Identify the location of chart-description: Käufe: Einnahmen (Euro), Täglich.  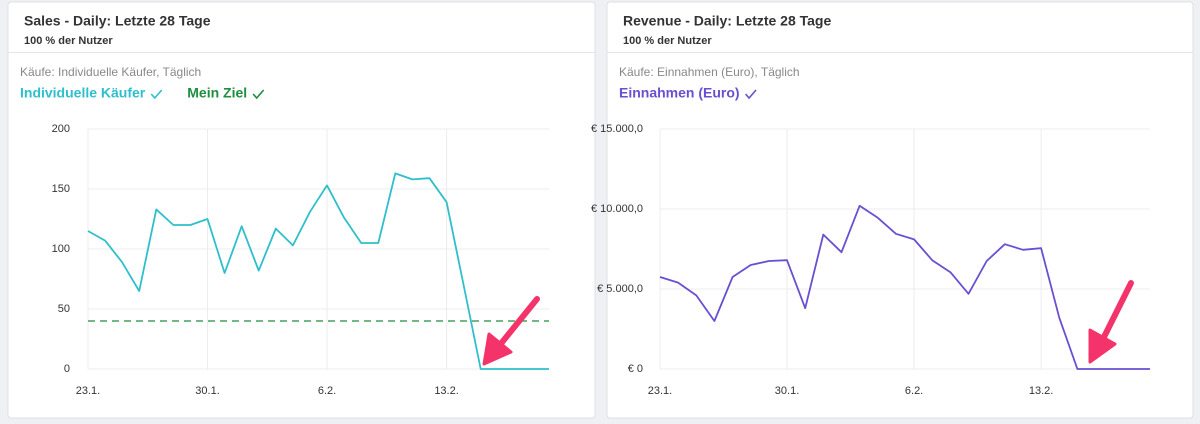
(709, 72).